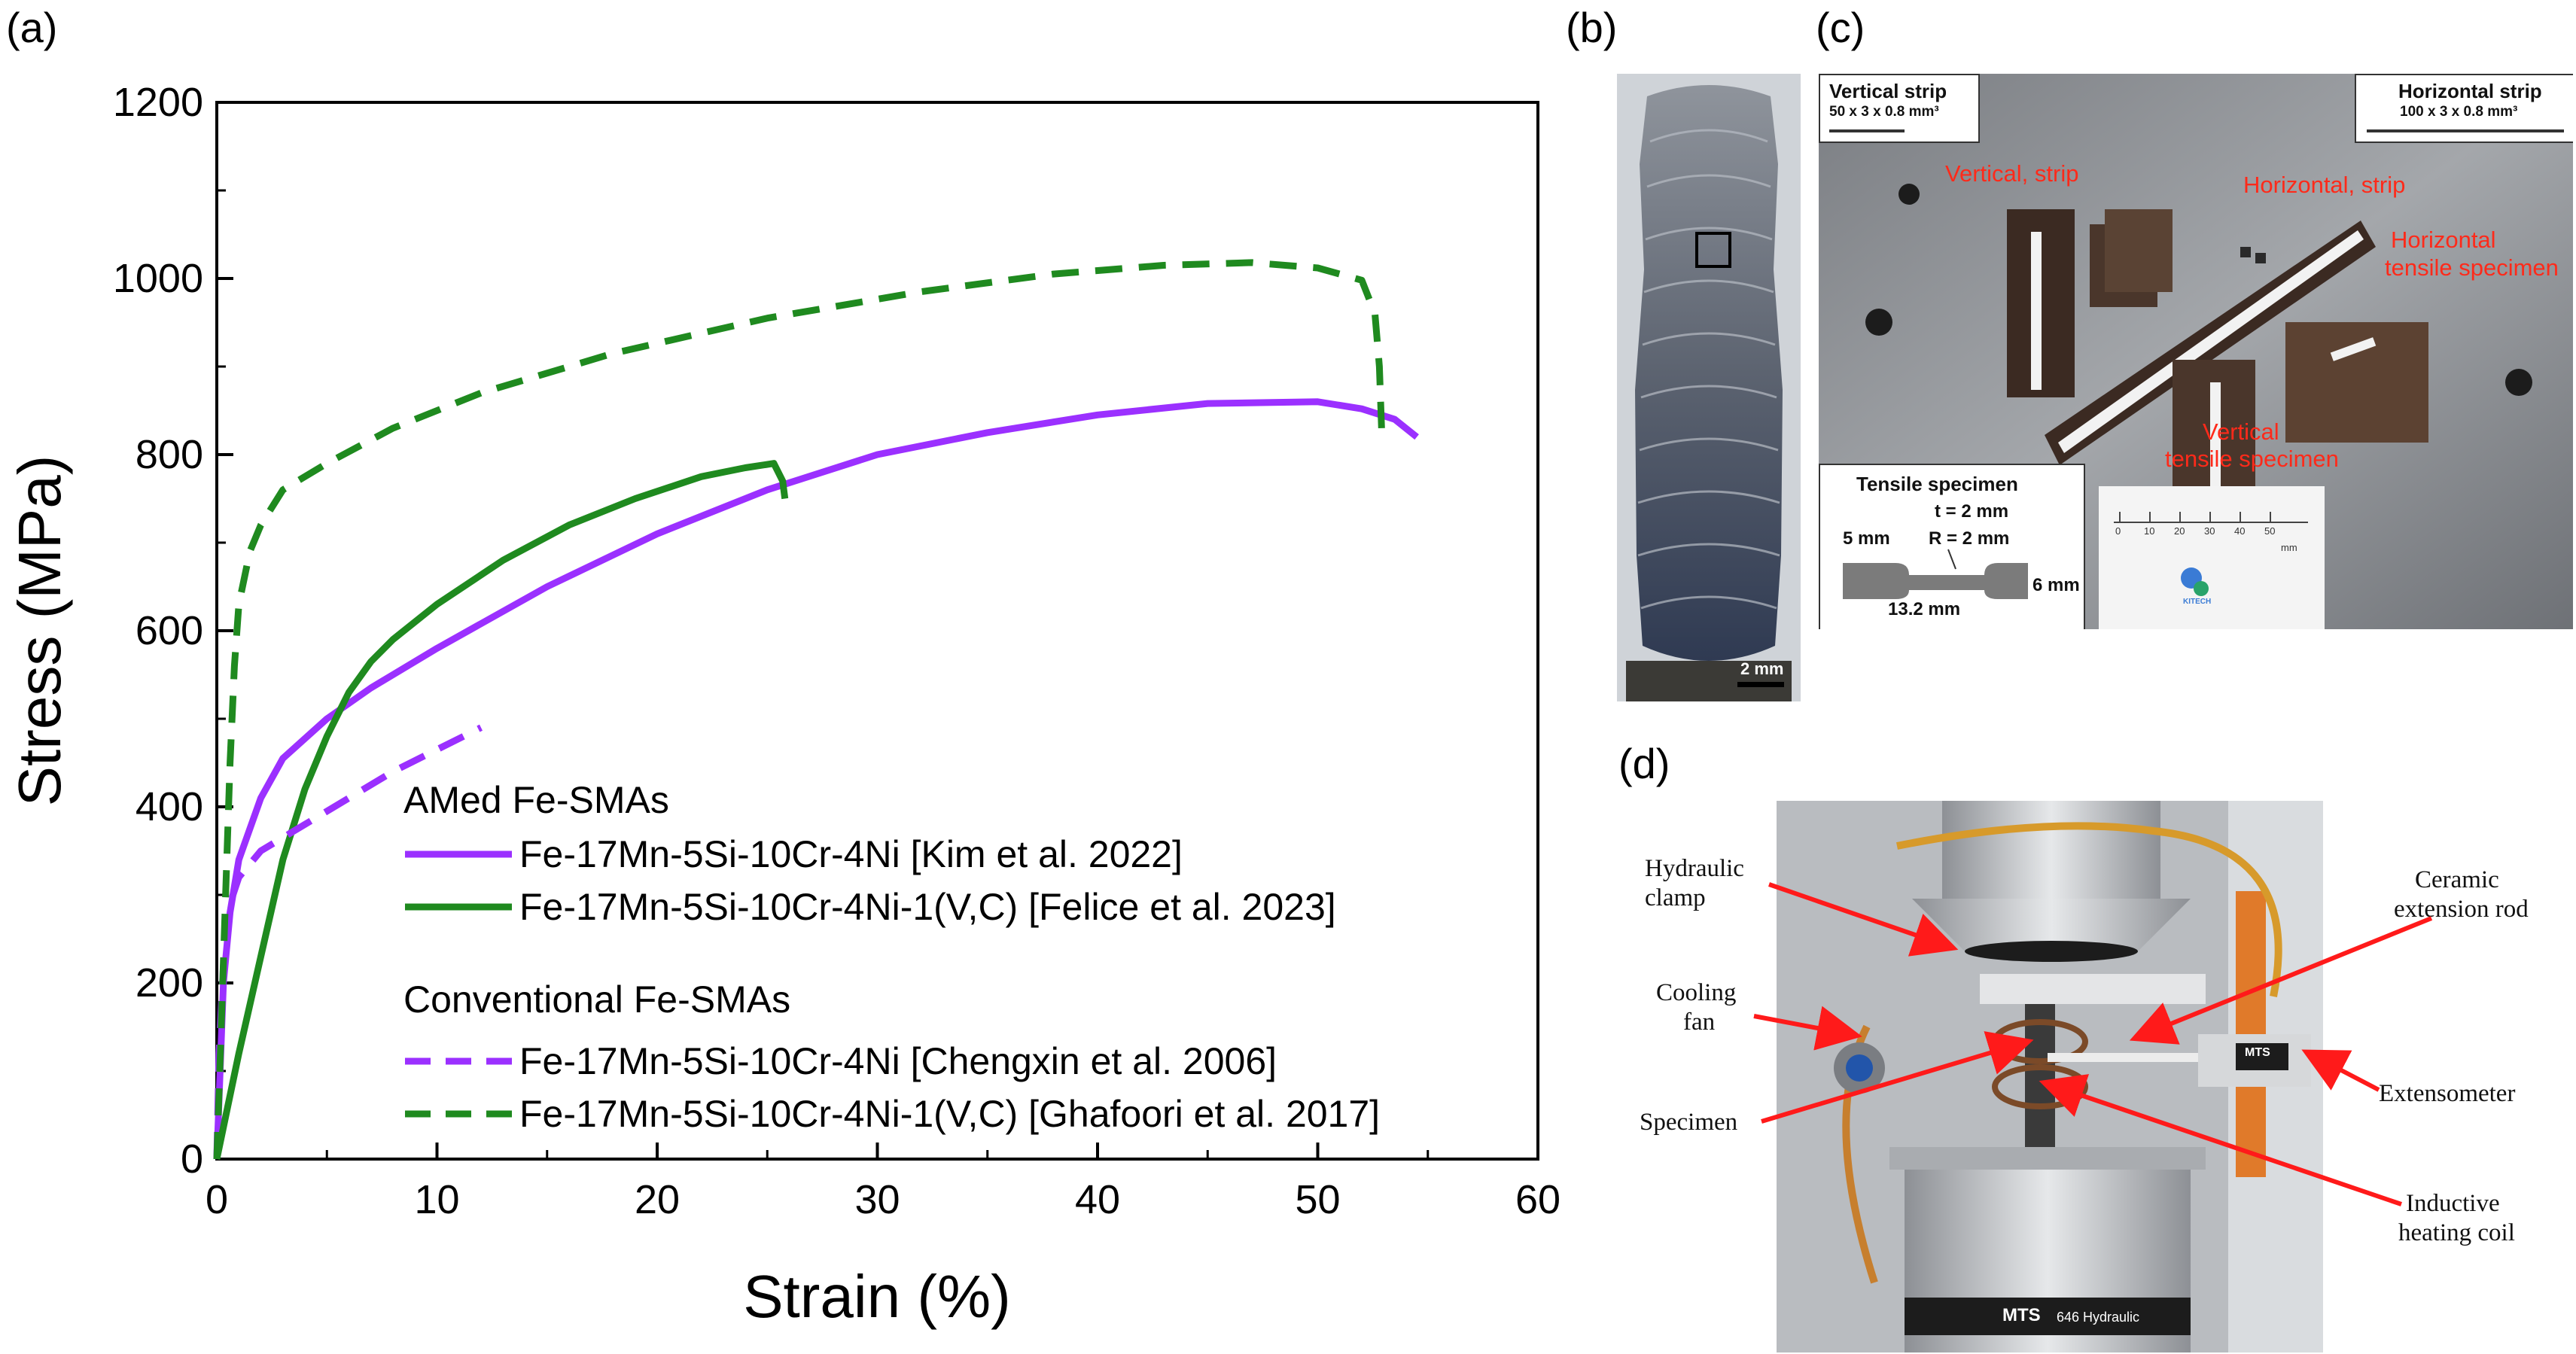 This screenshot has width=2576, height=1354. I want to click on annotation-hydraulic-clamp: Hydraulic clamp, so click(1695, 884).